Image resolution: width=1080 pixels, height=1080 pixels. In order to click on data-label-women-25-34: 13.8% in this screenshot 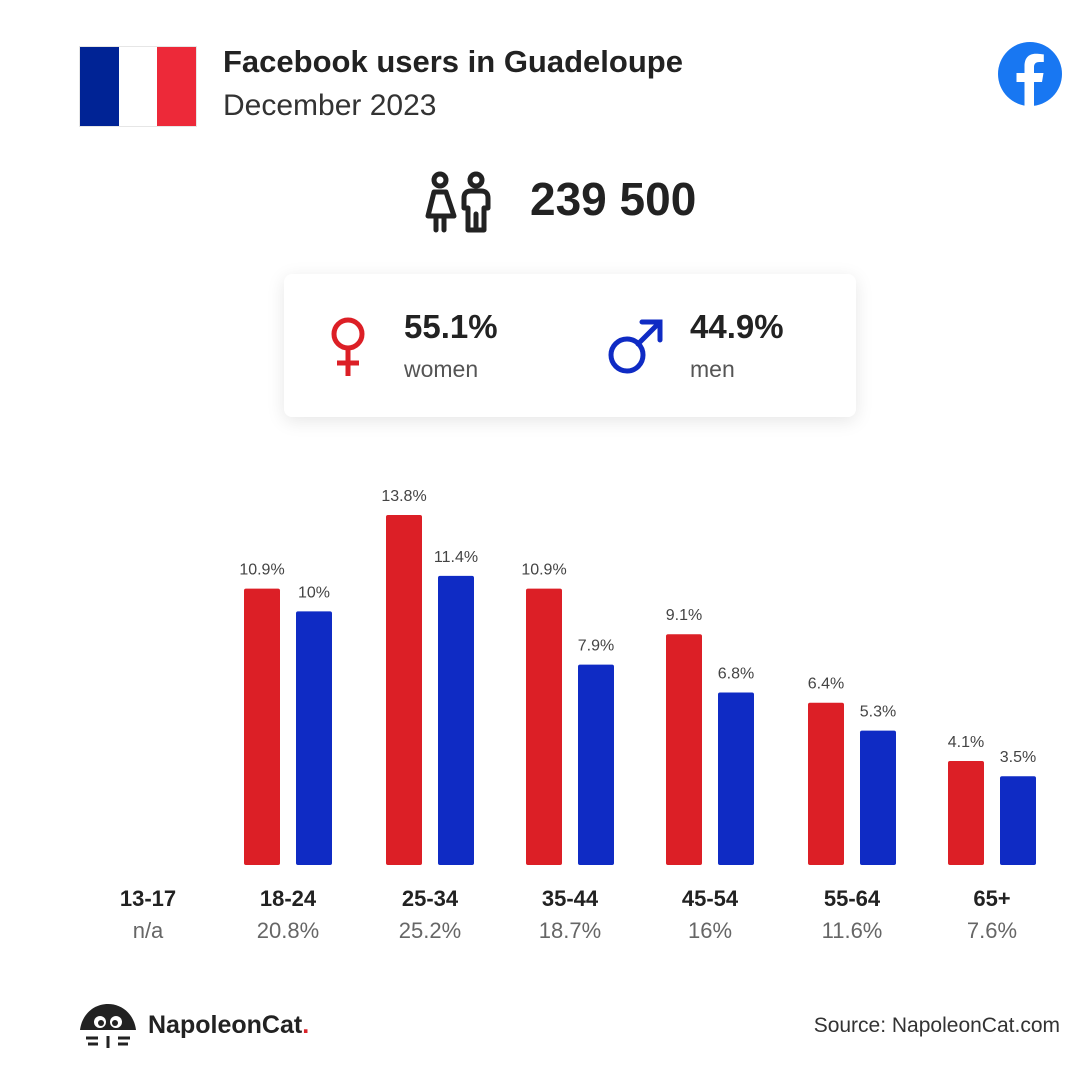, I will do `click(403, 496)`.